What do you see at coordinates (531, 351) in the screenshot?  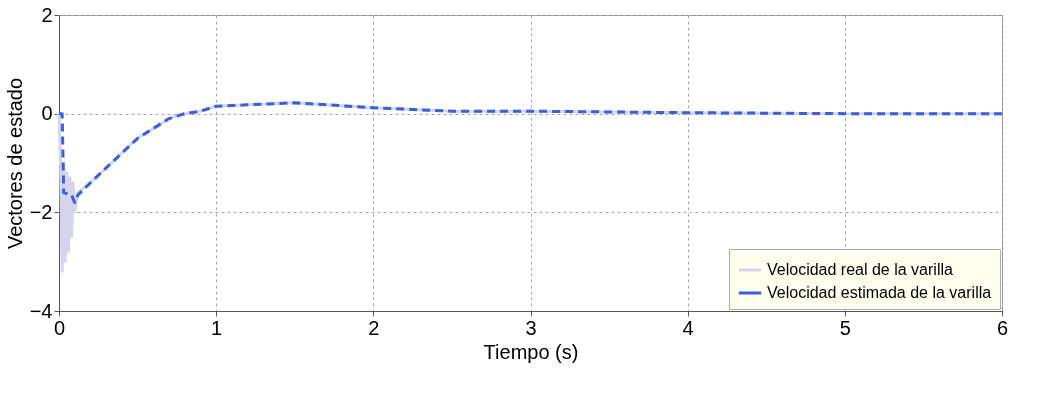 I see `x-axis-title: Tiempo (s)` at bounding box center [531, 351].